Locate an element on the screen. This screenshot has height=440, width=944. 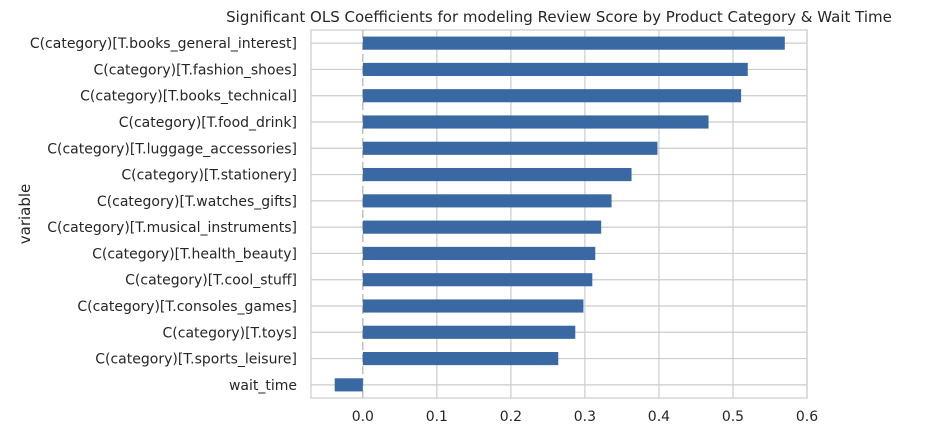
x-tick-label: 0.5 is located at coordinates (733, 417).